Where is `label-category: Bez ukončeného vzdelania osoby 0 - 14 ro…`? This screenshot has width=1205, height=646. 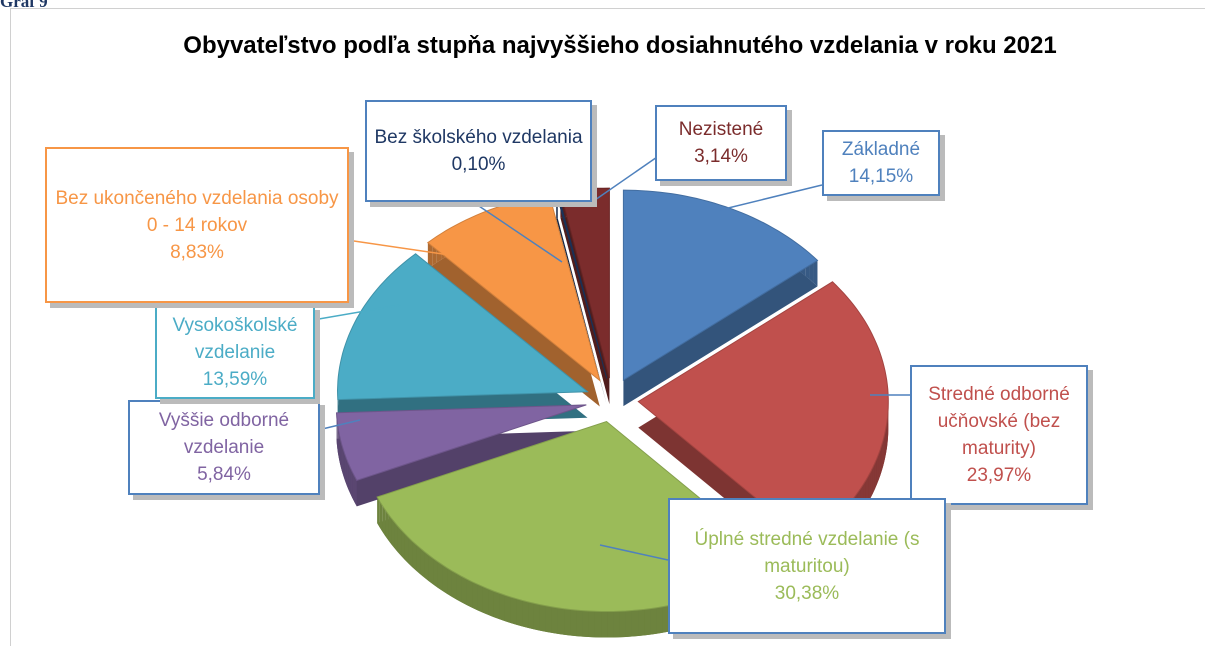
label-category: Bez ukončeného vzdelania osoby 0 - 14 ro… is located at coordinates (197, 211).